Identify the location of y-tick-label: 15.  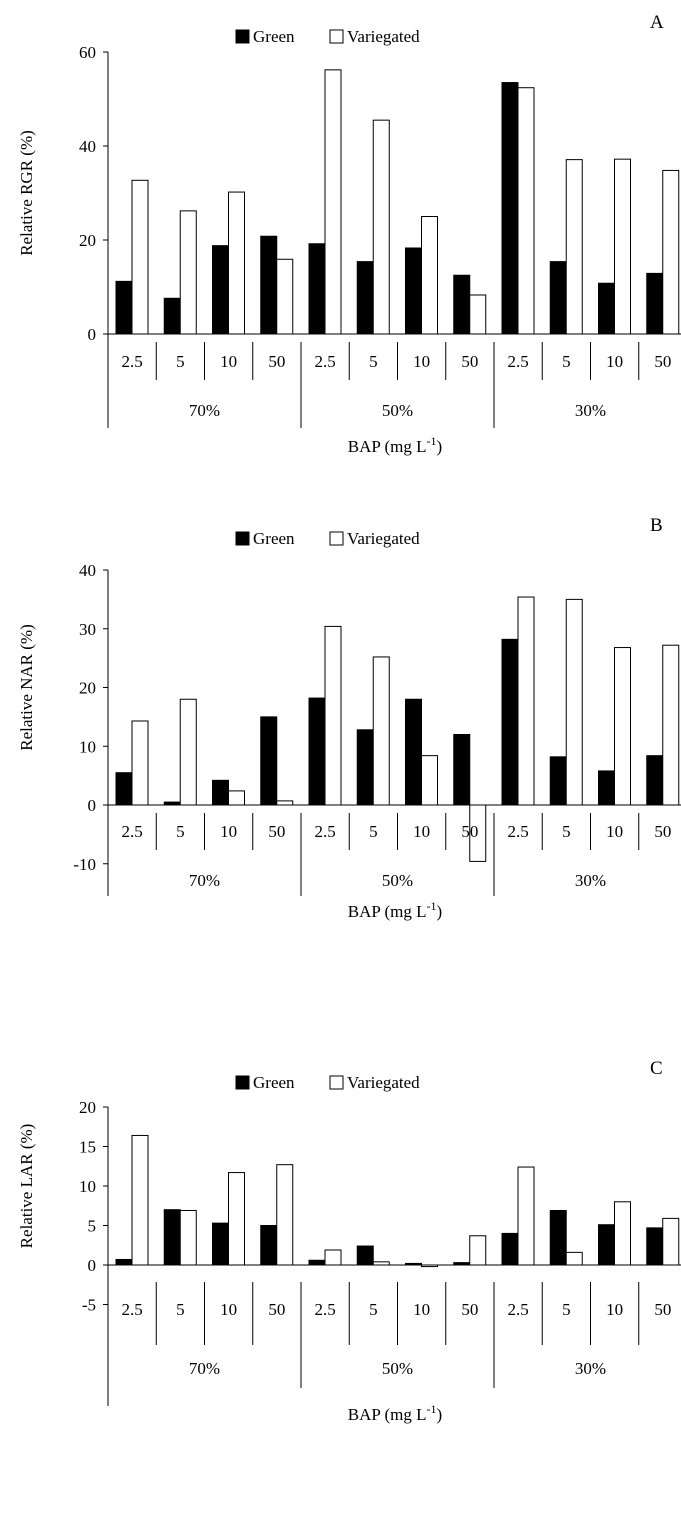
(87, 1147).